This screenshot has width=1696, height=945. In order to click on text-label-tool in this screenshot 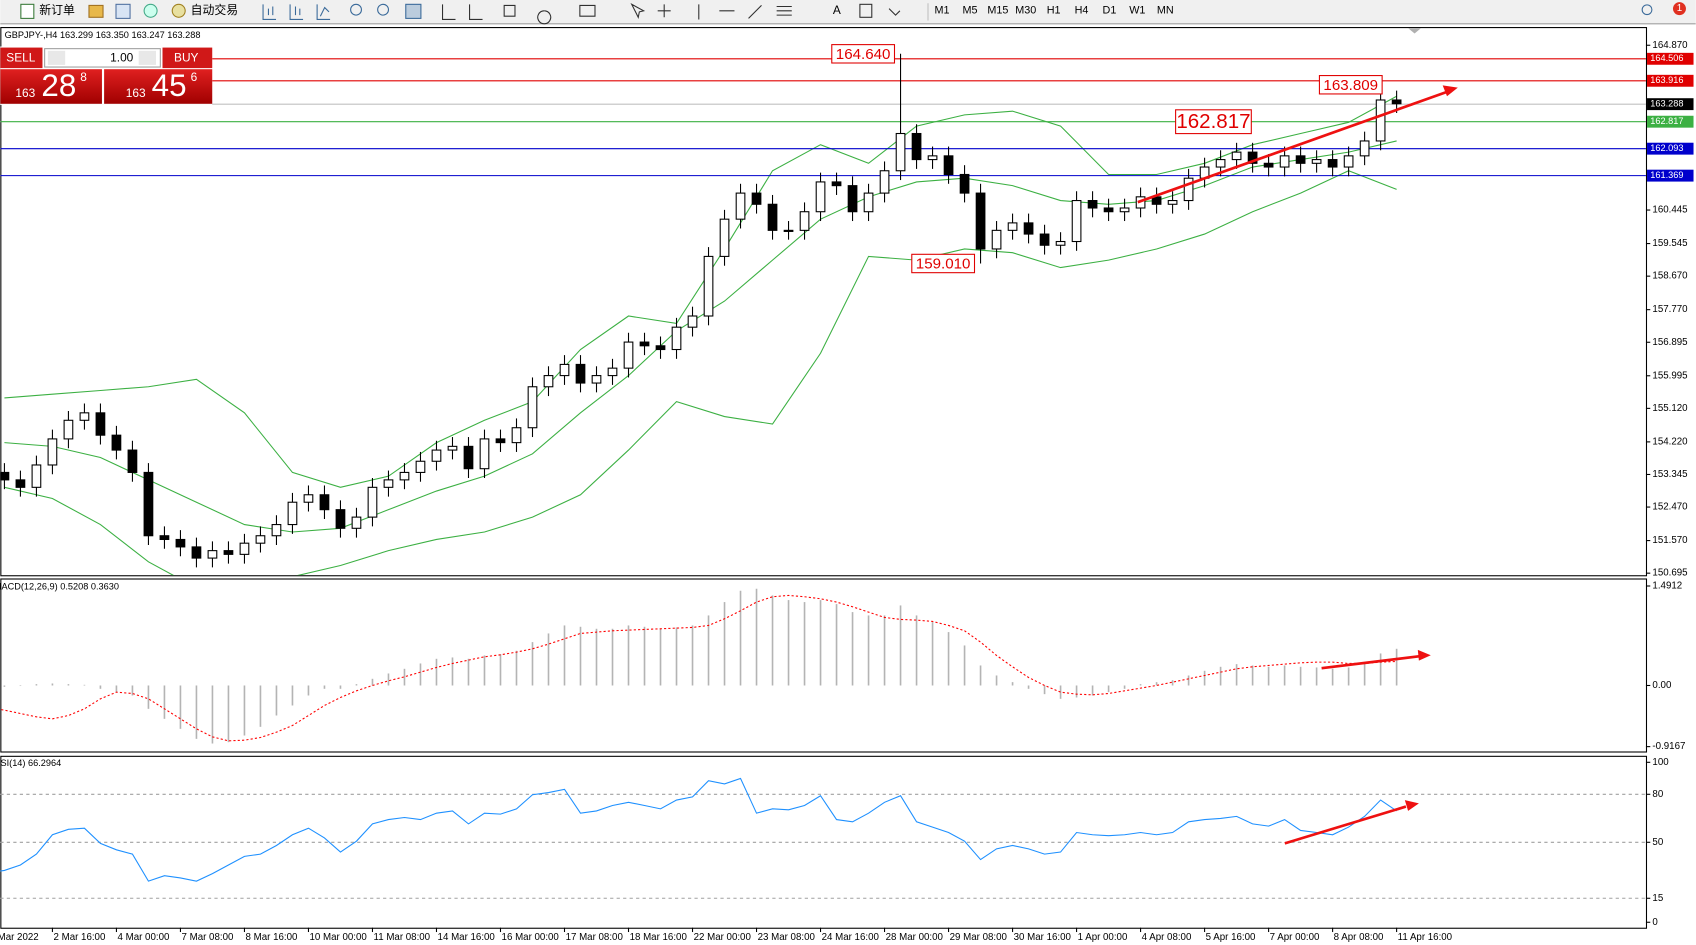, I will do `click(866, 10)`.